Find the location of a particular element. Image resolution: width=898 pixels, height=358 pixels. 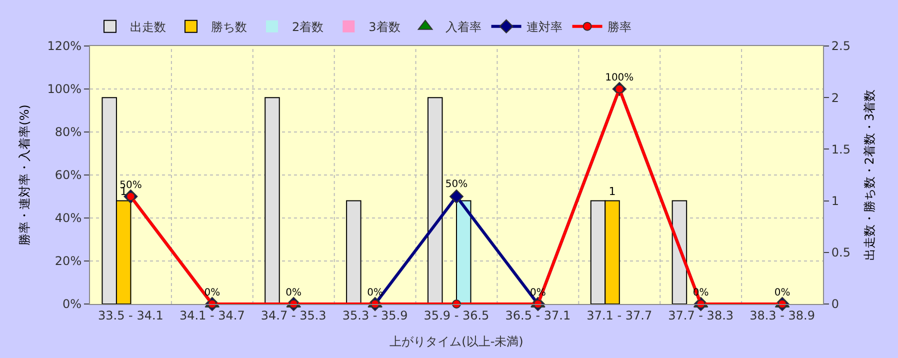

x-tick-label: 37.7 - 38.3 is located at coordinates (701, 315).